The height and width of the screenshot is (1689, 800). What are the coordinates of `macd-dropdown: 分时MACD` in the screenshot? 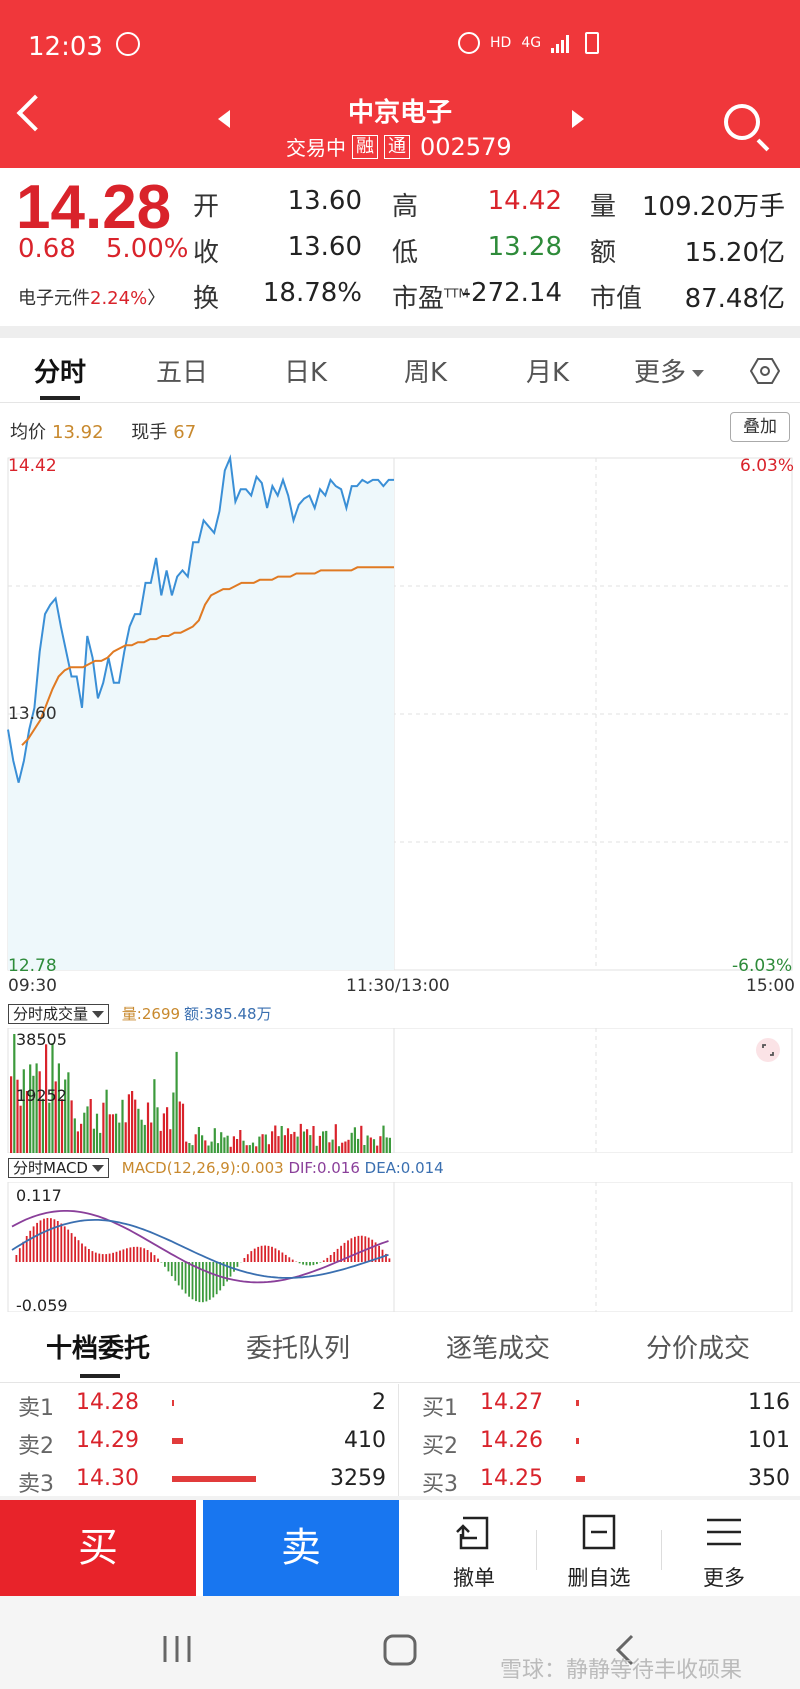 It's located at (58, 1168).